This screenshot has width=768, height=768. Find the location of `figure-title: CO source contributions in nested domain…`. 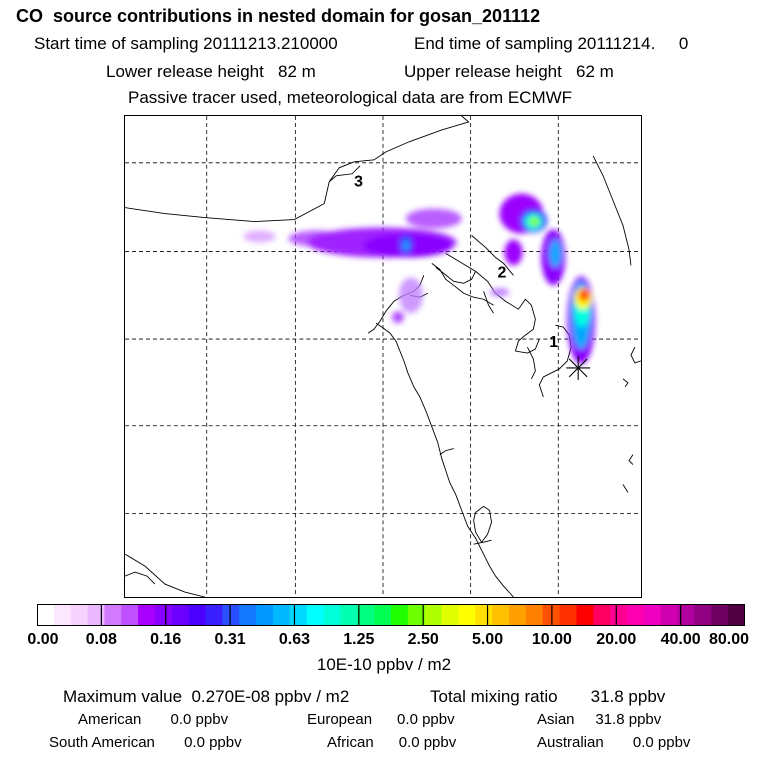

figure-title: CO source contributions in nested domain… is located at coordinates (278, 16).